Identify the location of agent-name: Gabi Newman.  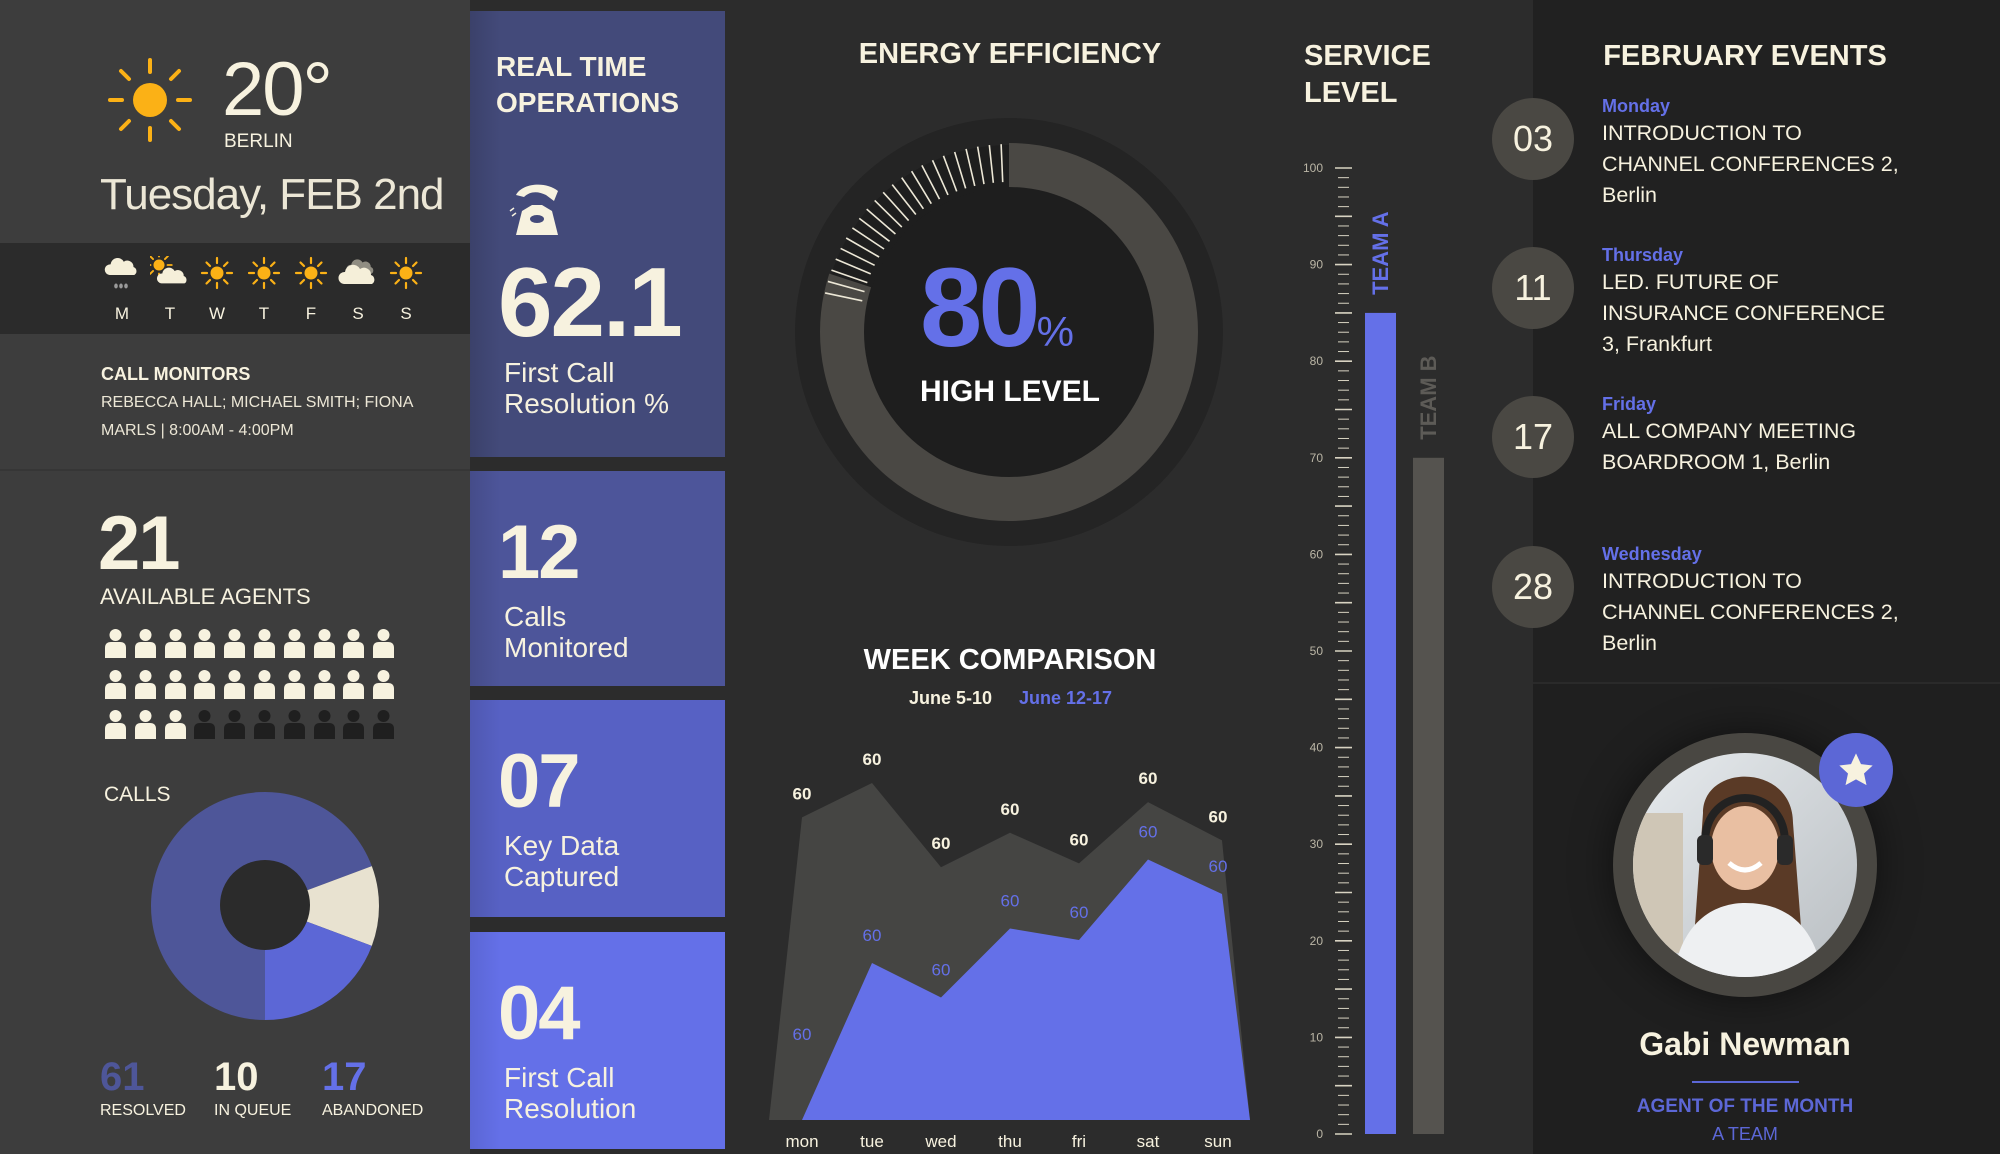
(1745, 1044).